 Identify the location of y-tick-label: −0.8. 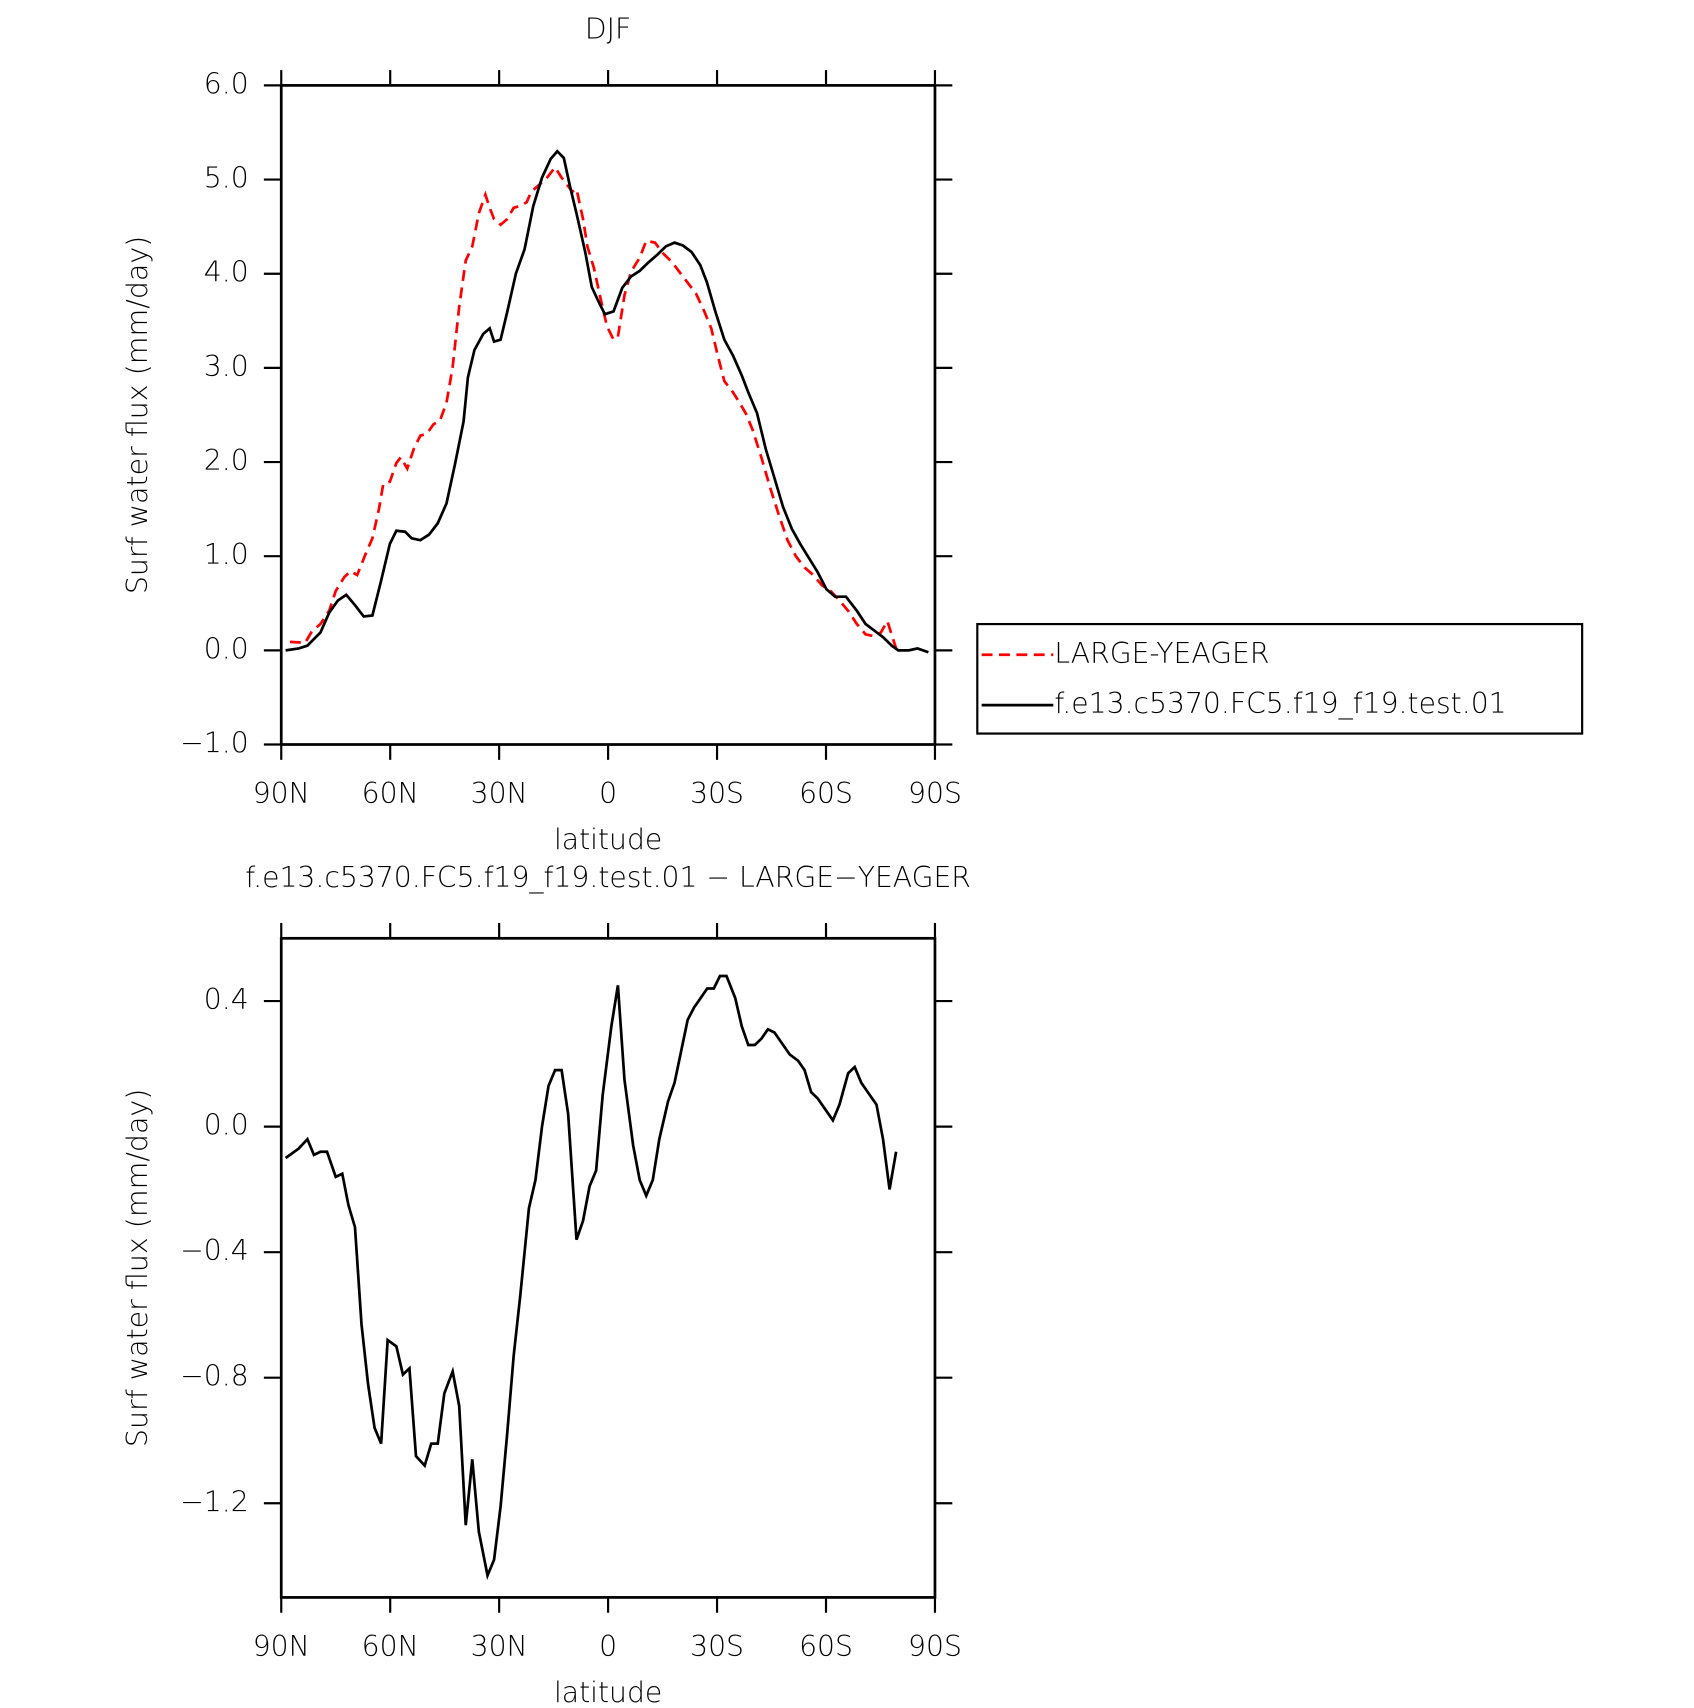
(214, 1376).